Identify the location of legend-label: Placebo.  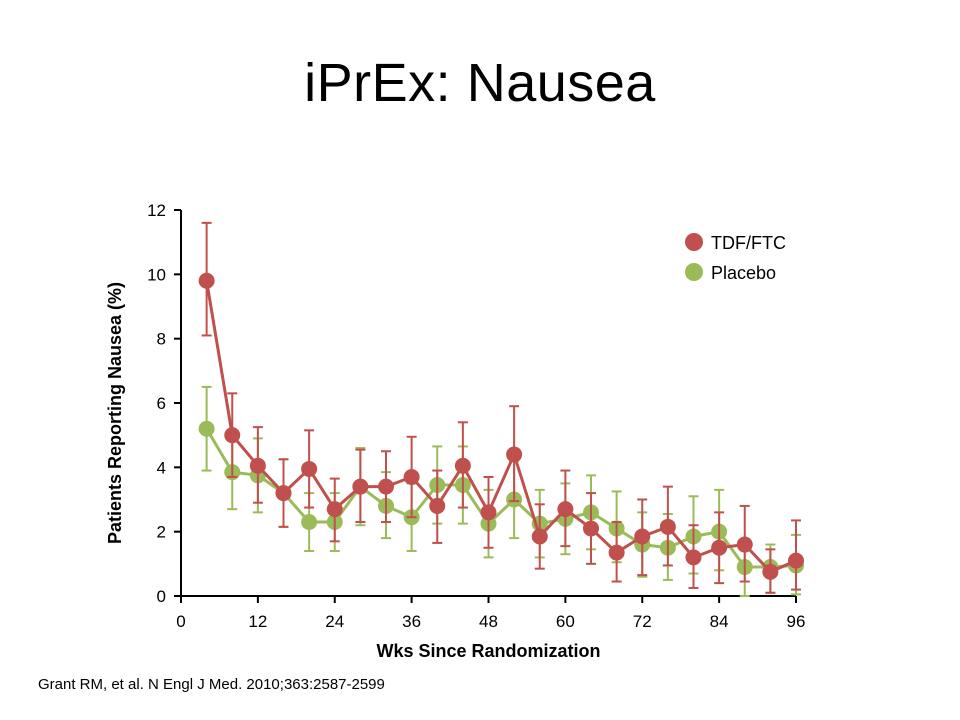
(743, 273).